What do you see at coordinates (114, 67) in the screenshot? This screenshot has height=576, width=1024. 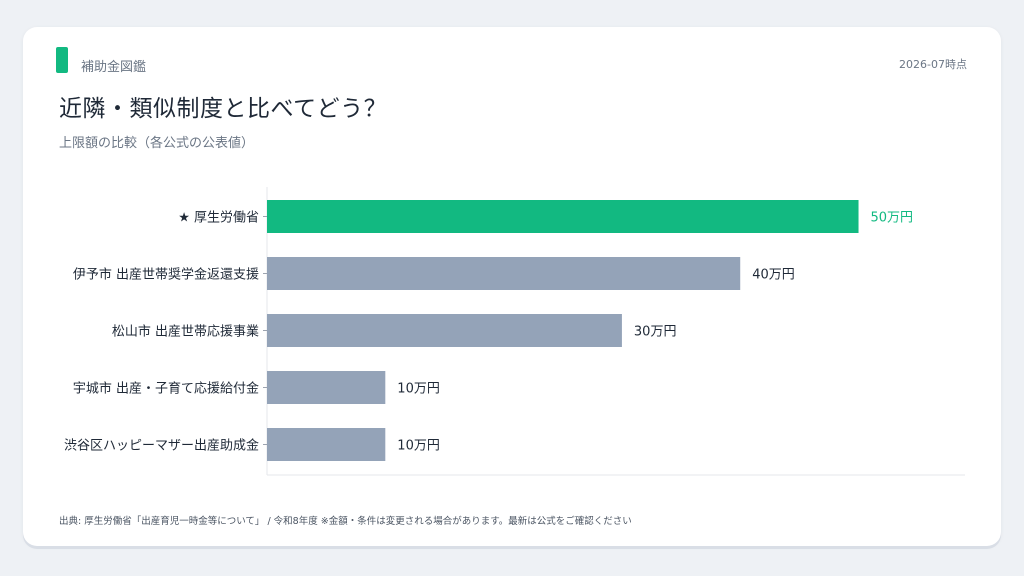 I see `brand-name: 補助金図鑑` at bounding box center [114, 67].